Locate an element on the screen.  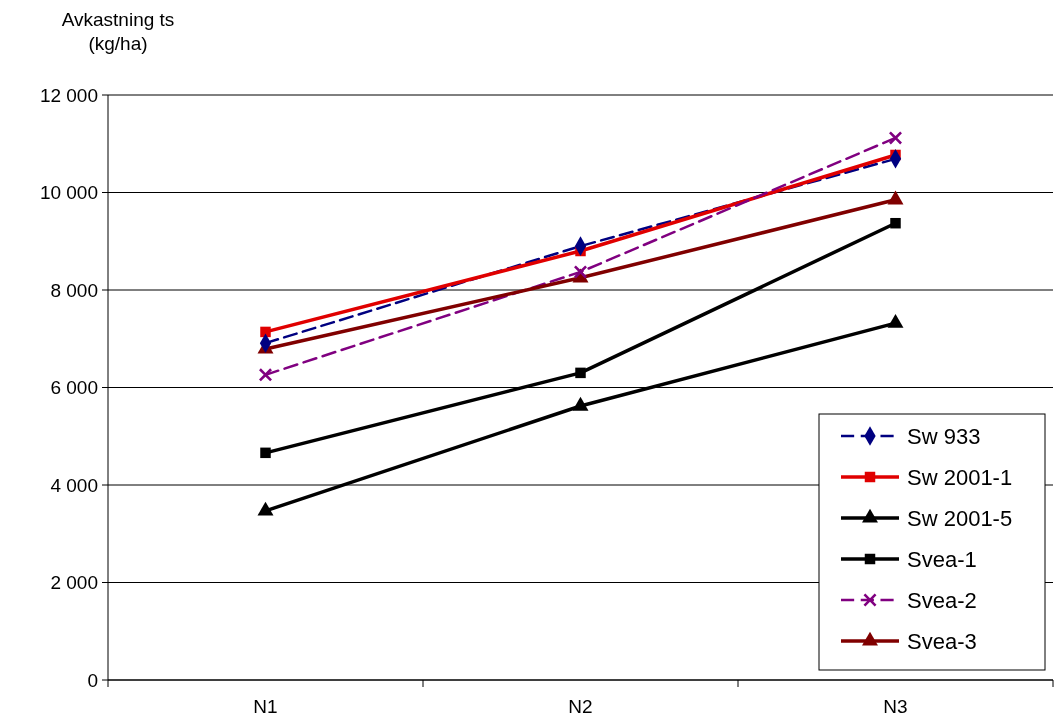
y-tick-label: 6 000 is located at coordinates (74, 388).